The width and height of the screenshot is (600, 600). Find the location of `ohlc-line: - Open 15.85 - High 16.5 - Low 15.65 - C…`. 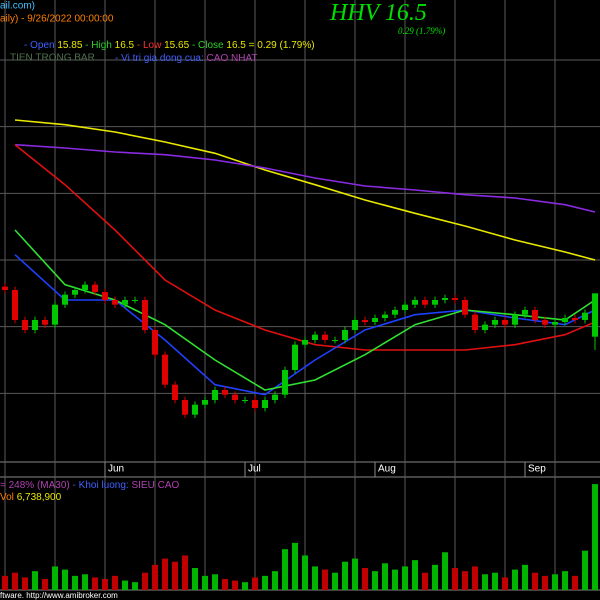

ohlc-line: - Open 15.85 - High 16.5 - Low 15.65 - C… is located at coordinates (169, 45).